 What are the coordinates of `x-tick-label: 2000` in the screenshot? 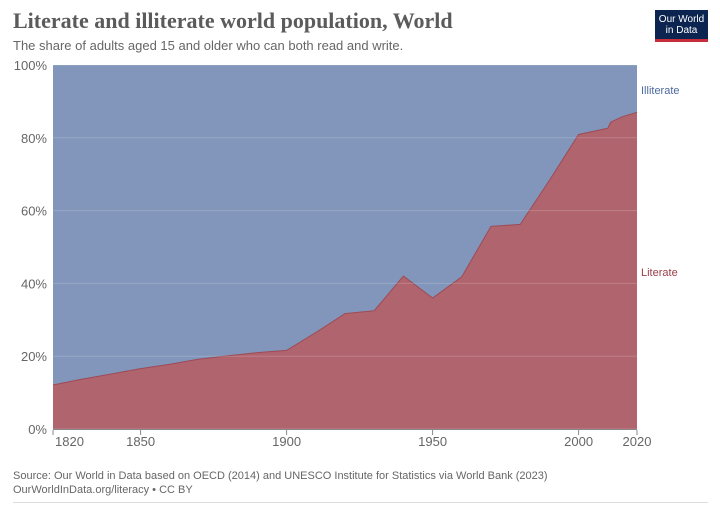 It's located at (578, 441).